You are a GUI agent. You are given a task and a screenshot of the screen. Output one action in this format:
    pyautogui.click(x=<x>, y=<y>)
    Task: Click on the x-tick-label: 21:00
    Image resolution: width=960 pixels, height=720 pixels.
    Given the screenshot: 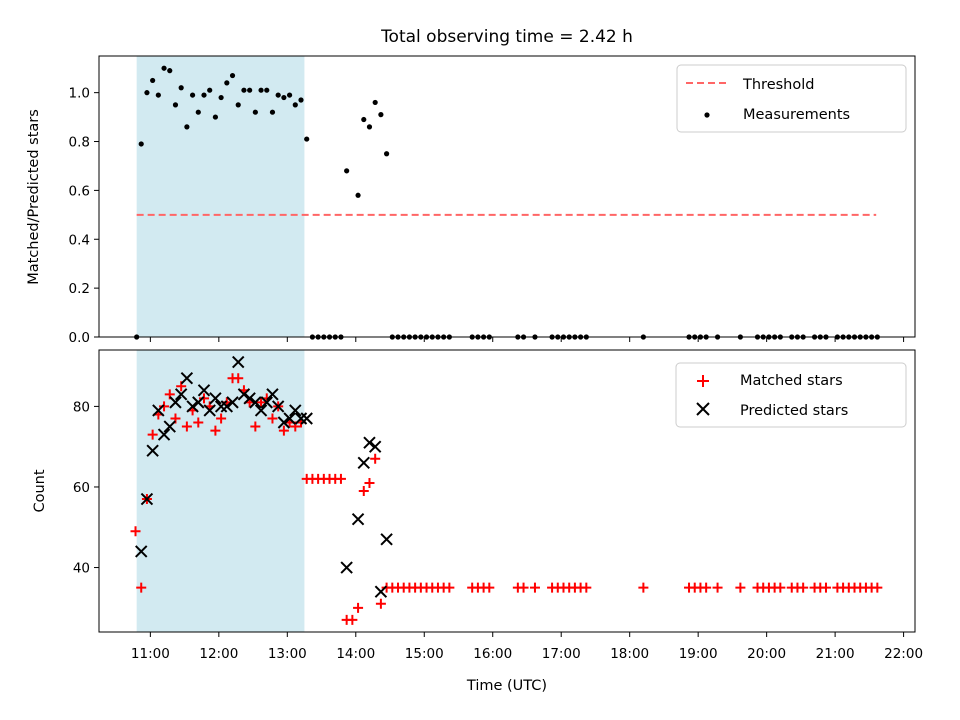 What is the action you would take?
    pyautogui.click(x=835, y=654)
    